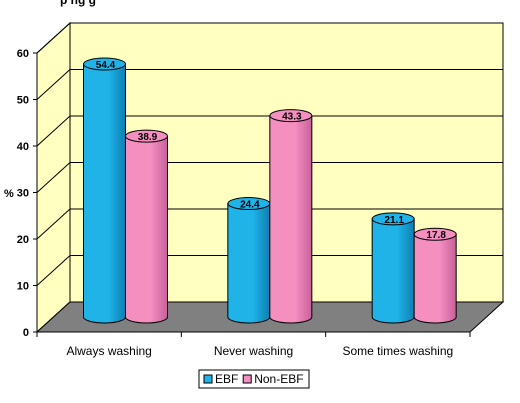 The height and width of the screenshot is (403, 520). I want to click on x-tick-label: Always washing, so click(108, 351).